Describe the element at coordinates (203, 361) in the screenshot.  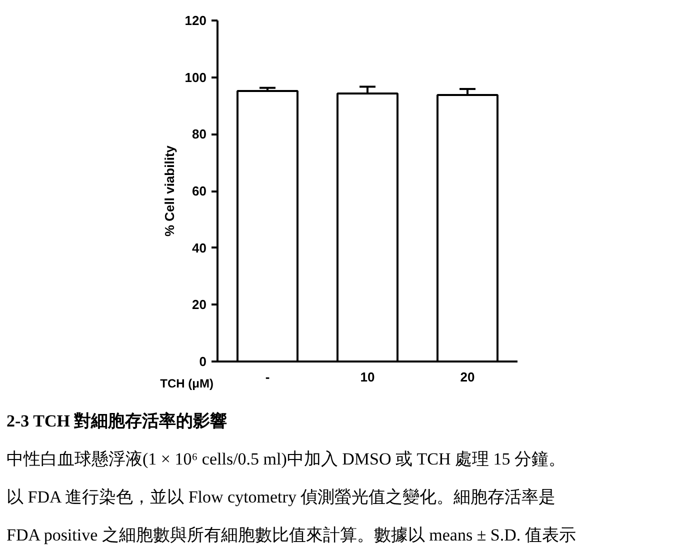
I see `y-tick-label: 0` at that location.